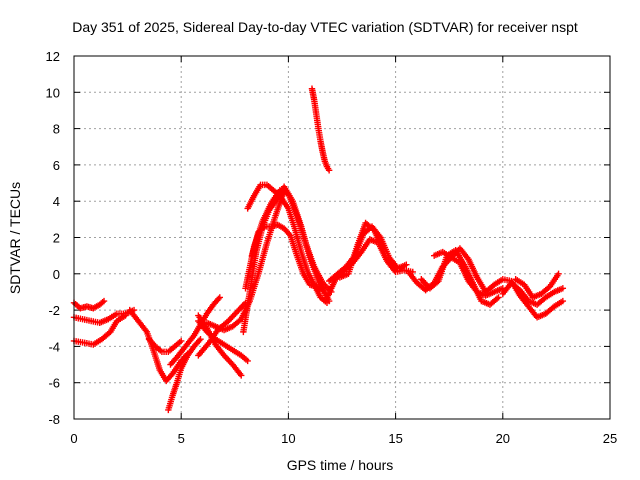  What do you see at coordinates (73, 438) in the screenshot?
I see `x-tick-label: 0` at bounding box center [73, 438].